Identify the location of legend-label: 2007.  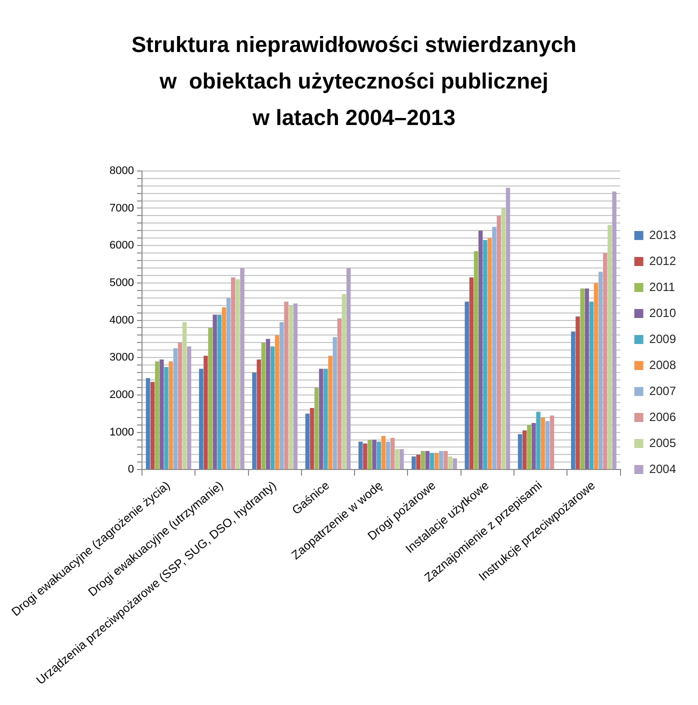
(662, 391).